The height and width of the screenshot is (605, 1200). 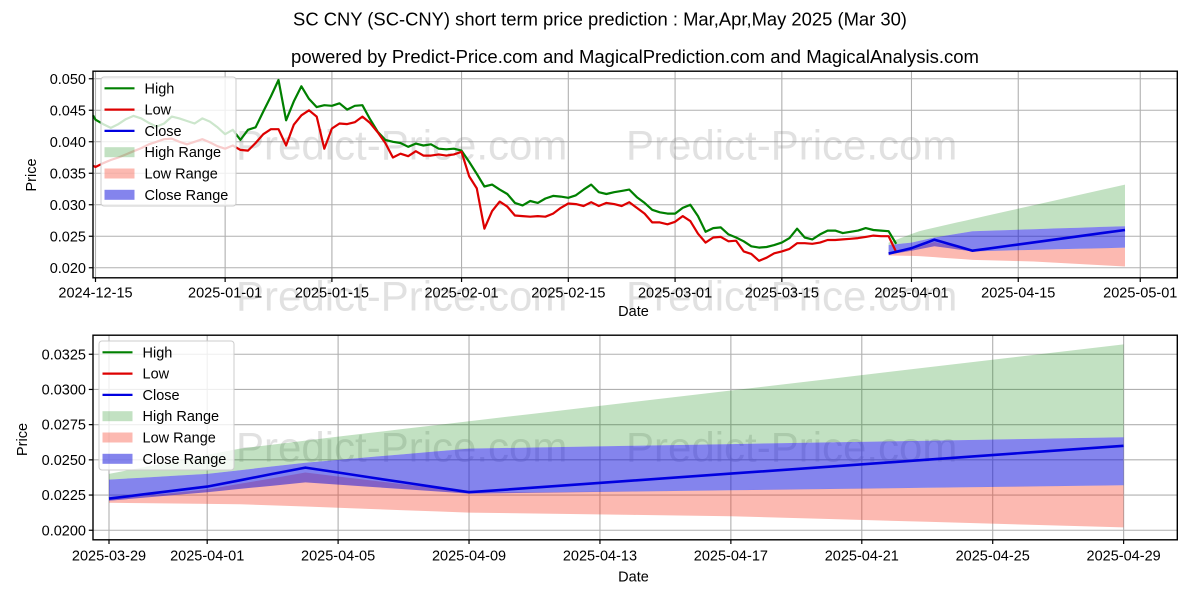 What do you see at coordinates (568, 294) in the screenshot?
I see `svg-text: 2025-02-15` at bounding box center [568, 294].